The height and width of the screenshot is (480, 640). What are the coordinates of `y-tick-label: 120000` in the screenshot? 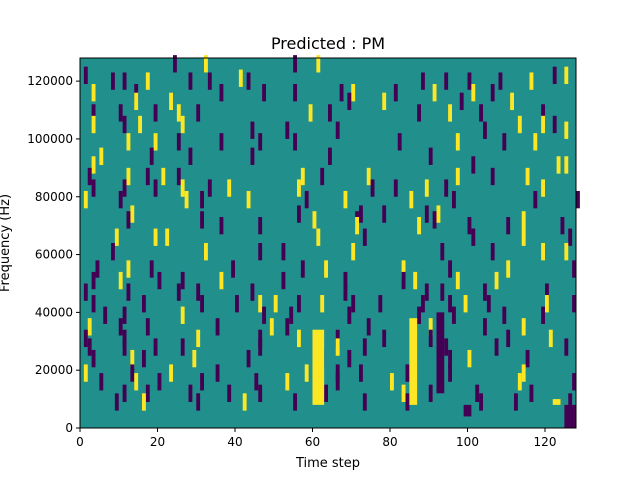 It's located at (50, 81).